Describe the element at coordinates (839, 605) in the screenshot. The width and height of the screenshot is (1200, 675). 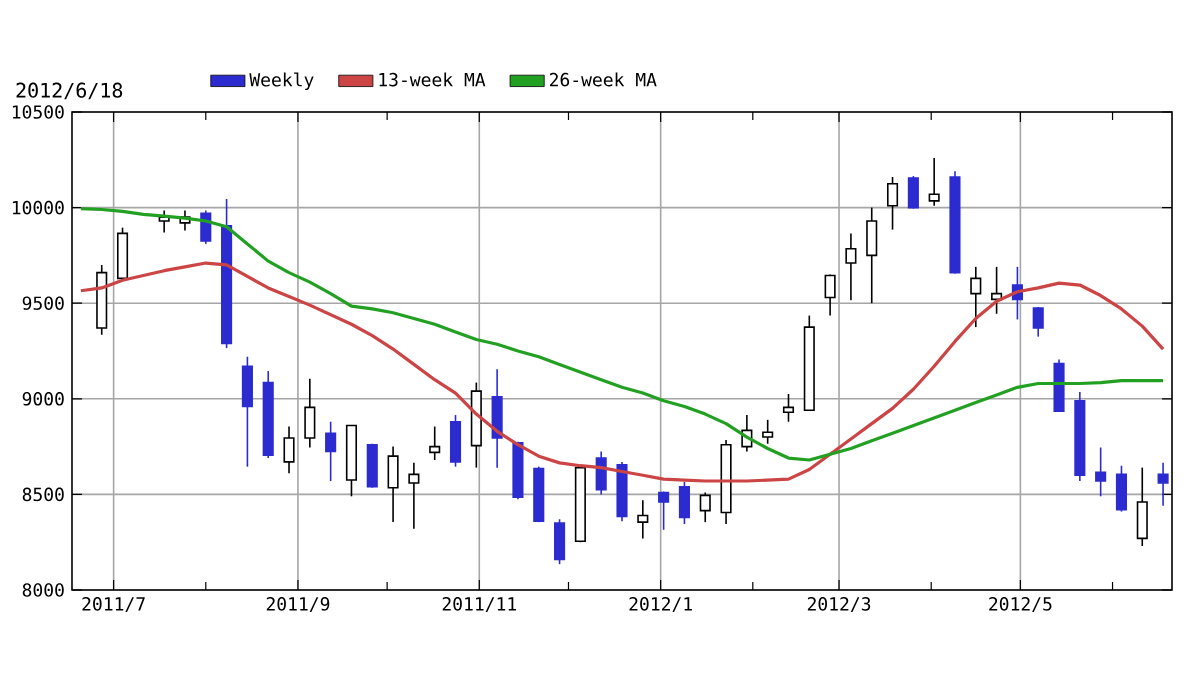
I see `x-tick-label: 2012/3` at that location.